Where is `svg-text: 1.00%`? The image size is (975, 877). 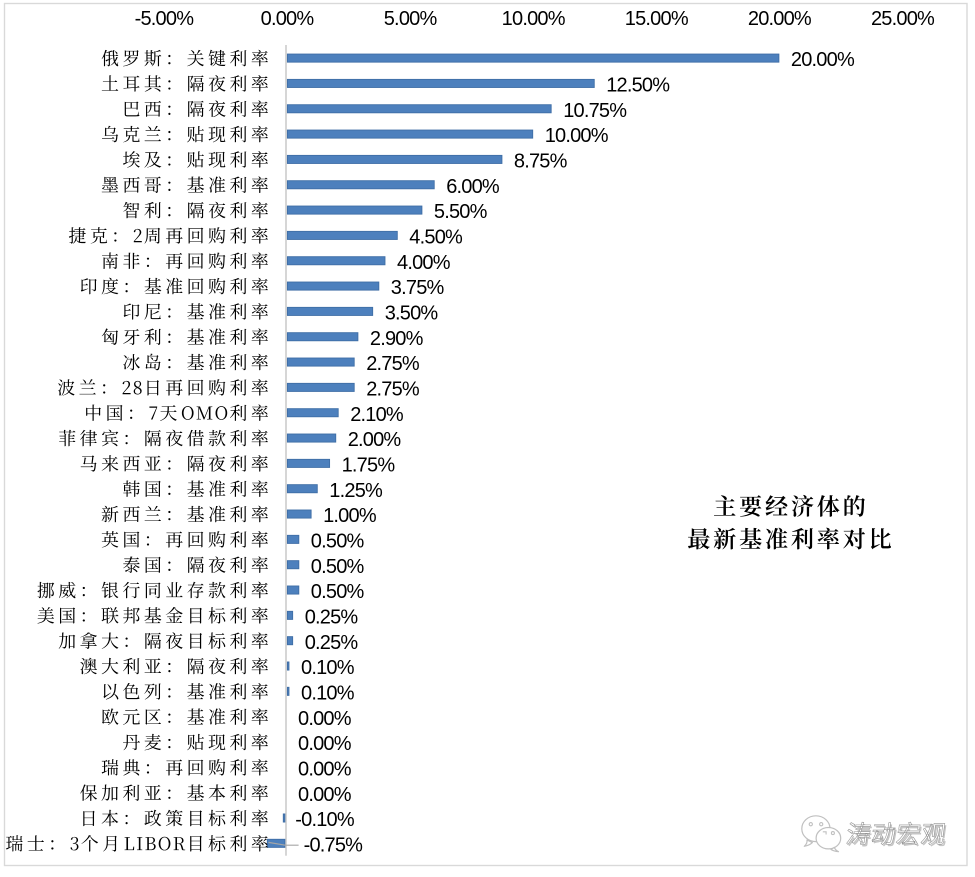
svg-text: 1.00% is located at coordinates (350, 516).